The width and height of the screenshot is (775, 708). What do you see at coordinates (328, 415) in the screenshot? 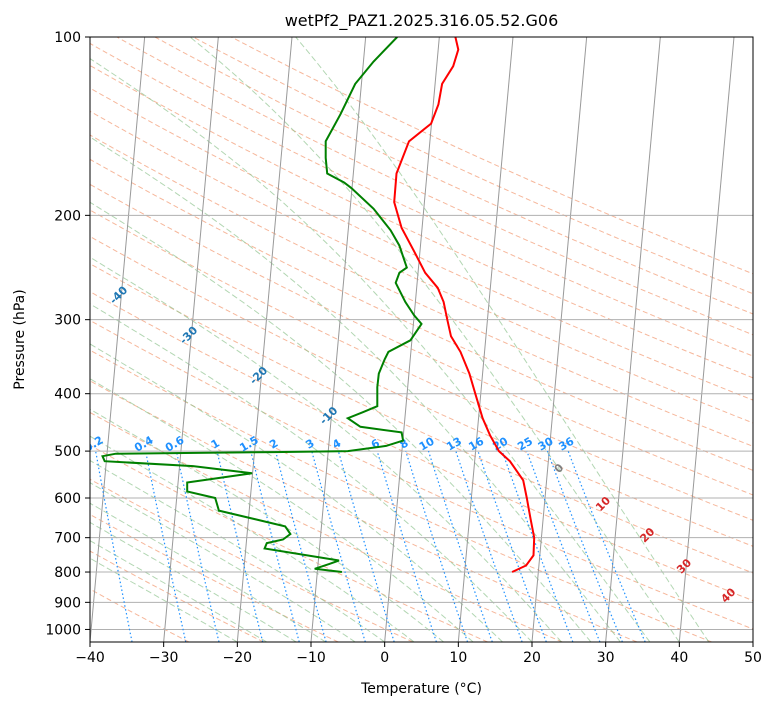
I see `isotherm-label: -10` at bounding box center [328, 415].